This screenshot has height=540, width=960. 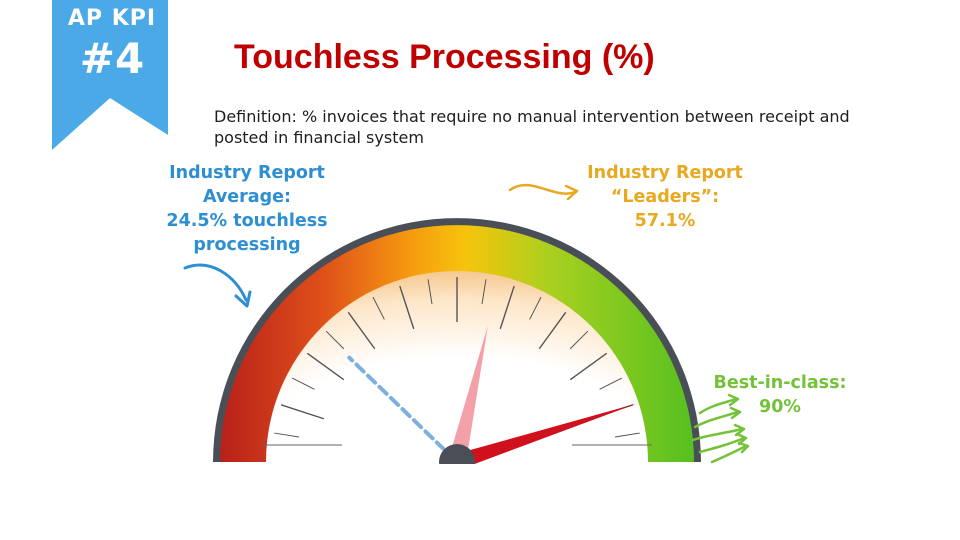 What do you see at coordinates (468, 394) in the screenshot?
I see `gauge-needle-leaders` at bounding box center [468, 394].